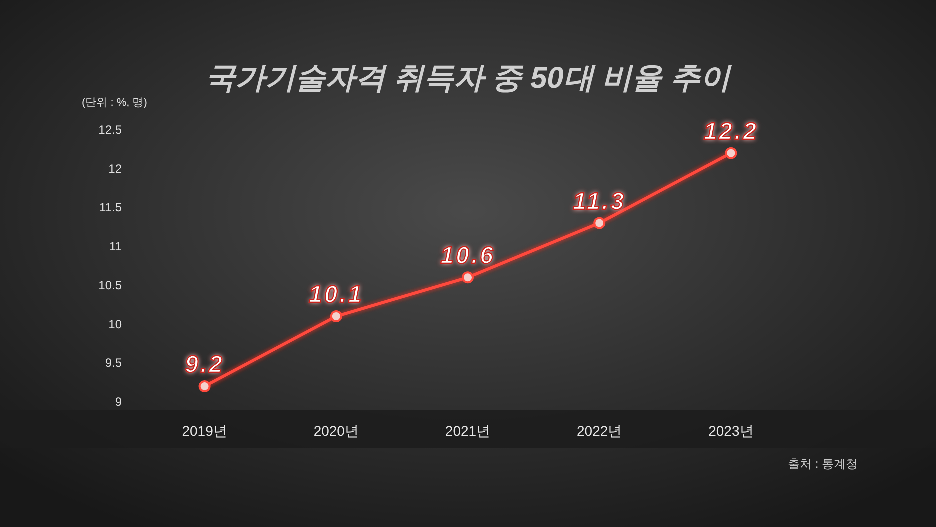 The height and width of the screenshot is (527, 936). I want to click on data-label: 11.3, so click(599, 202).